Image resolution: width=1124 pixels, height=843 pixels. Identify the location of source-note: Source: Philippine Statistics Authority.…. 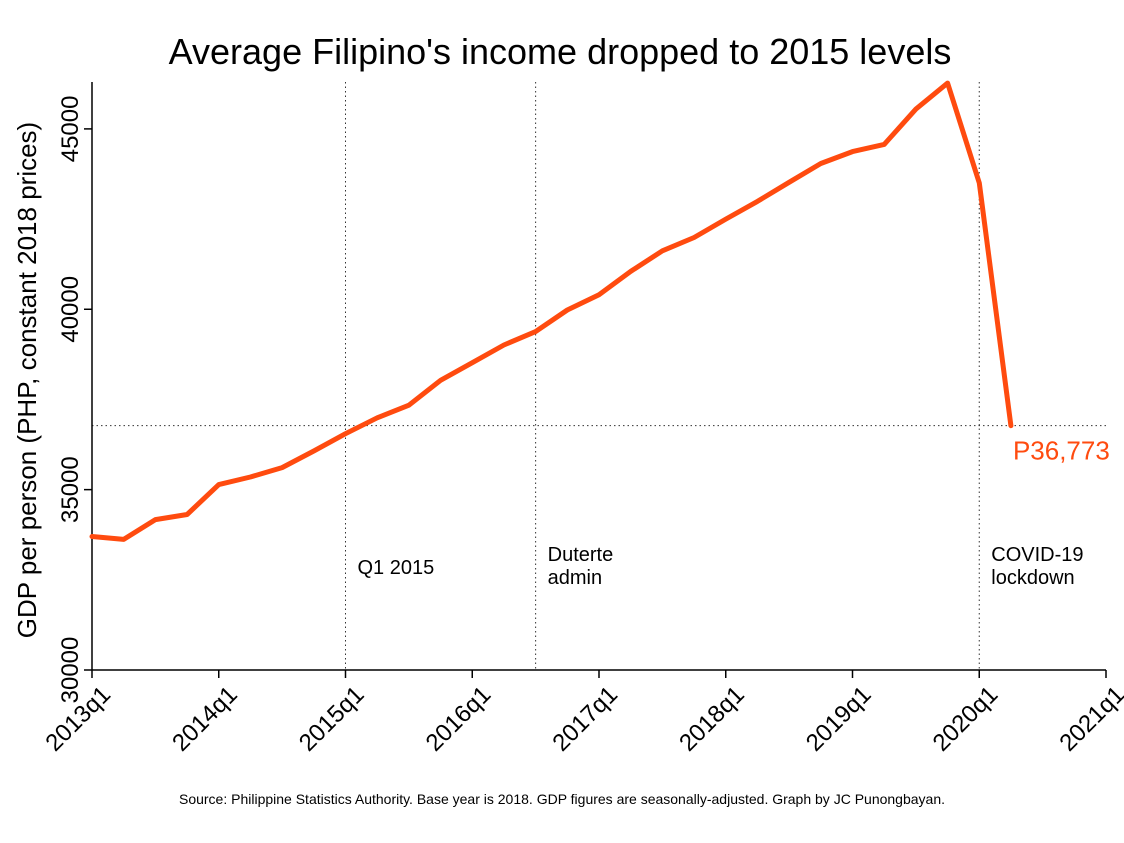
(562, 799).